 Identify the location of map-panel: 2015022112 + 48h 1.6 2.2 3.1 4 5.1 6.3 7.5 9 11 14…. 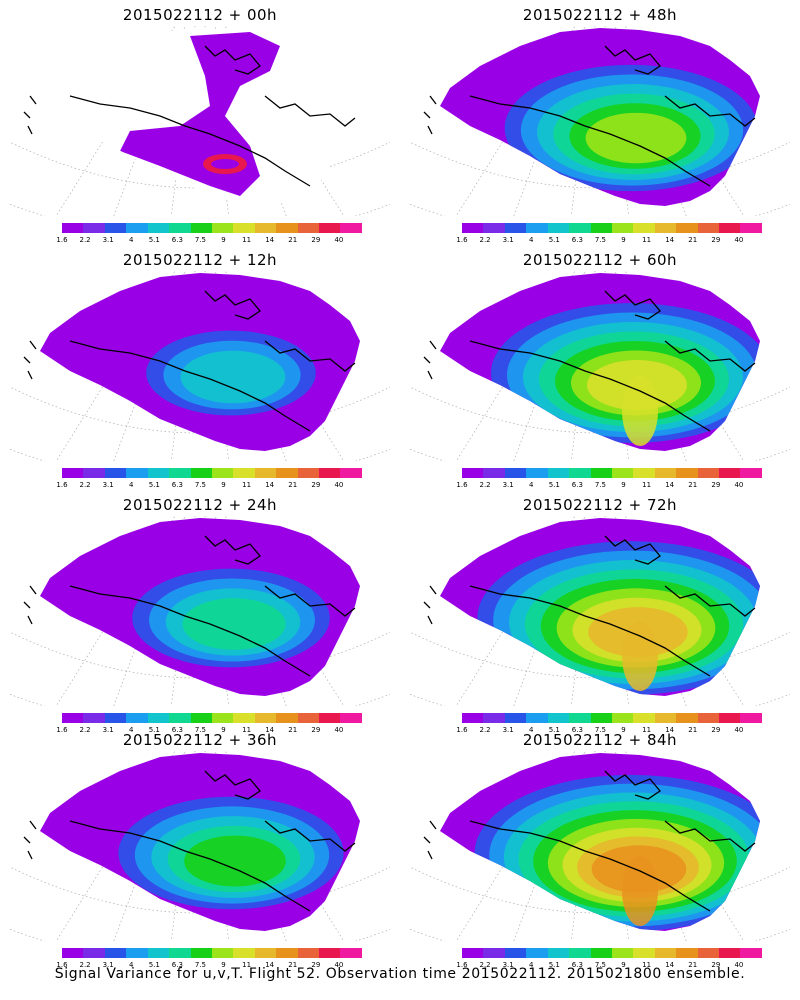
(600, 122).